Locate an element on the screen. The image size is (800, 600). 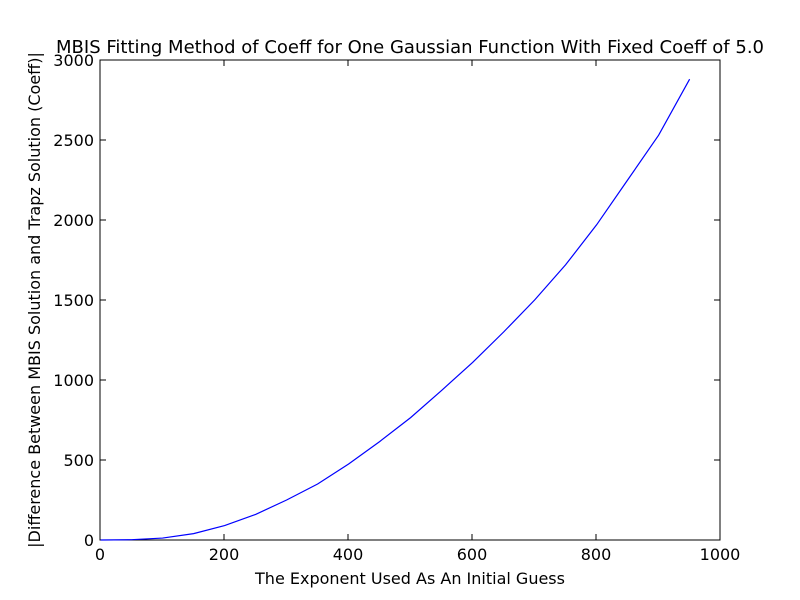
x-tick-label: 600 is located at coordinates (472, 554).